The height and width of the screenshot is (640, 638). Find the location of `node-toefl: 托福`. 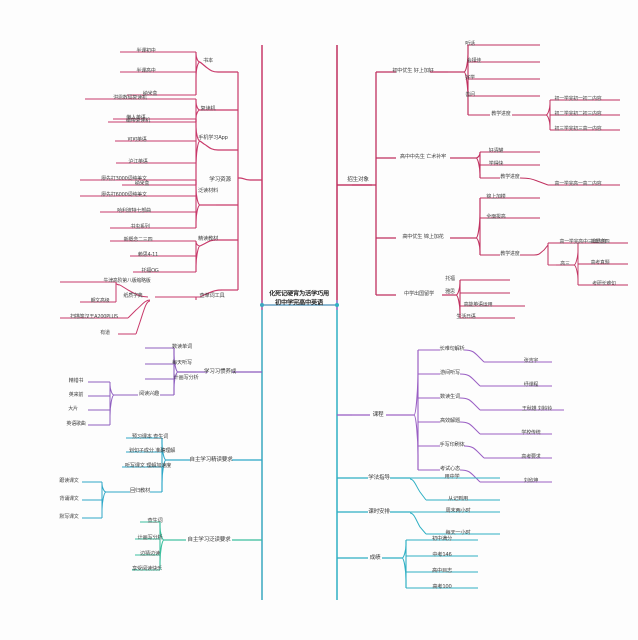

node-toefl: 托福 is located at coordinates (450, 279).